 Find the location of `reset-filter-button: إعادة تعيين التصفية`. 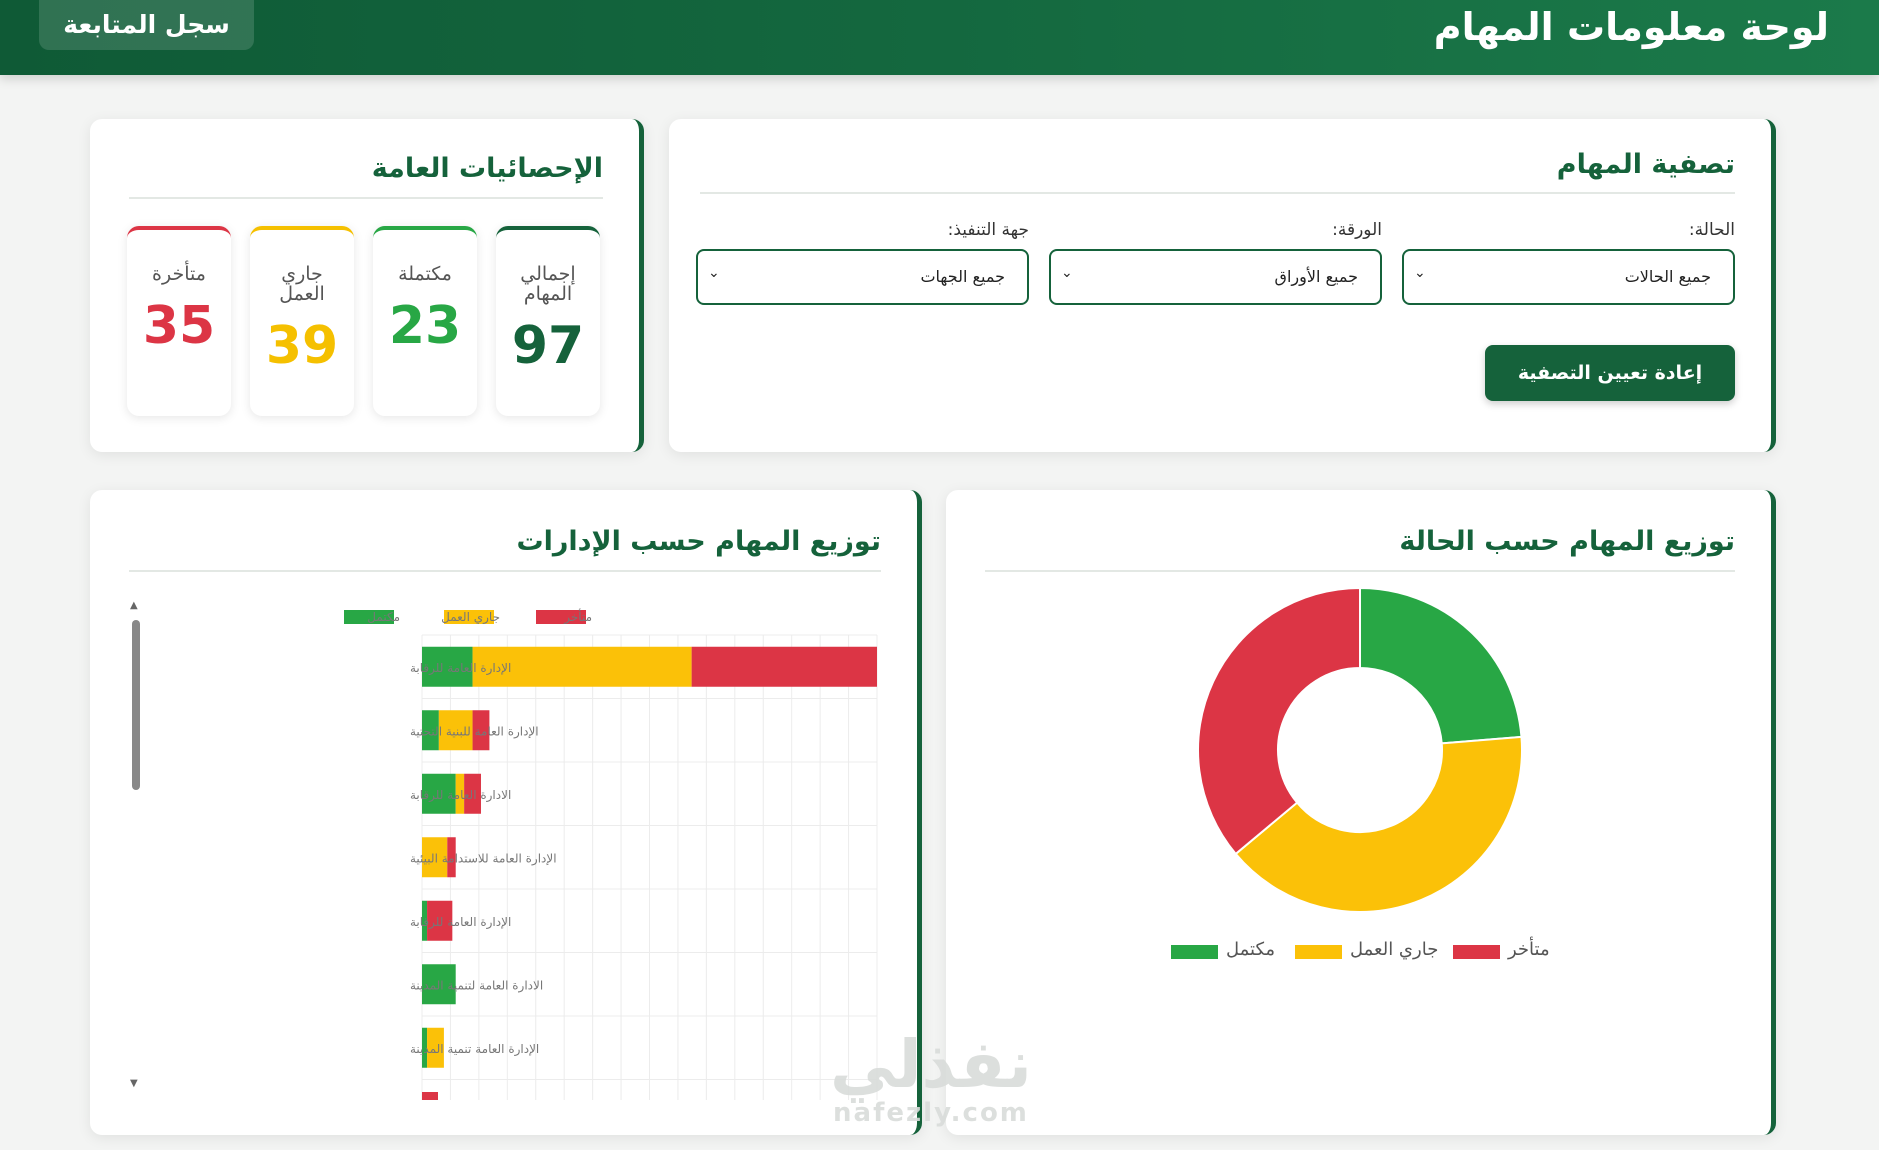

reset-filter-button: إعادة تعيين التصفية is located at coordinates (1610, 373).